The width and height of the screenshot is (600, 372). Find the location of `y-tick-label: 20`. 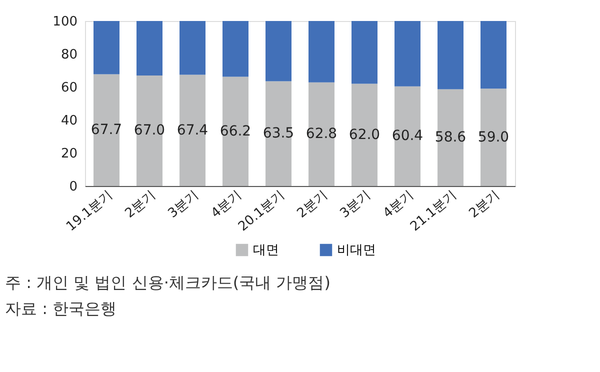

y-tick-label: 20 is located at coordinates (69, 154).